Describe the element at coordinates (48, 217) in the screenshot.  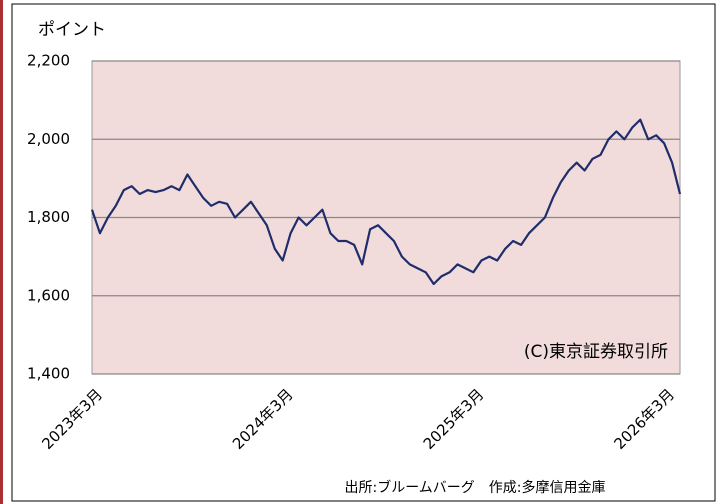
I see `y-tick-label: 1,800` at that location.